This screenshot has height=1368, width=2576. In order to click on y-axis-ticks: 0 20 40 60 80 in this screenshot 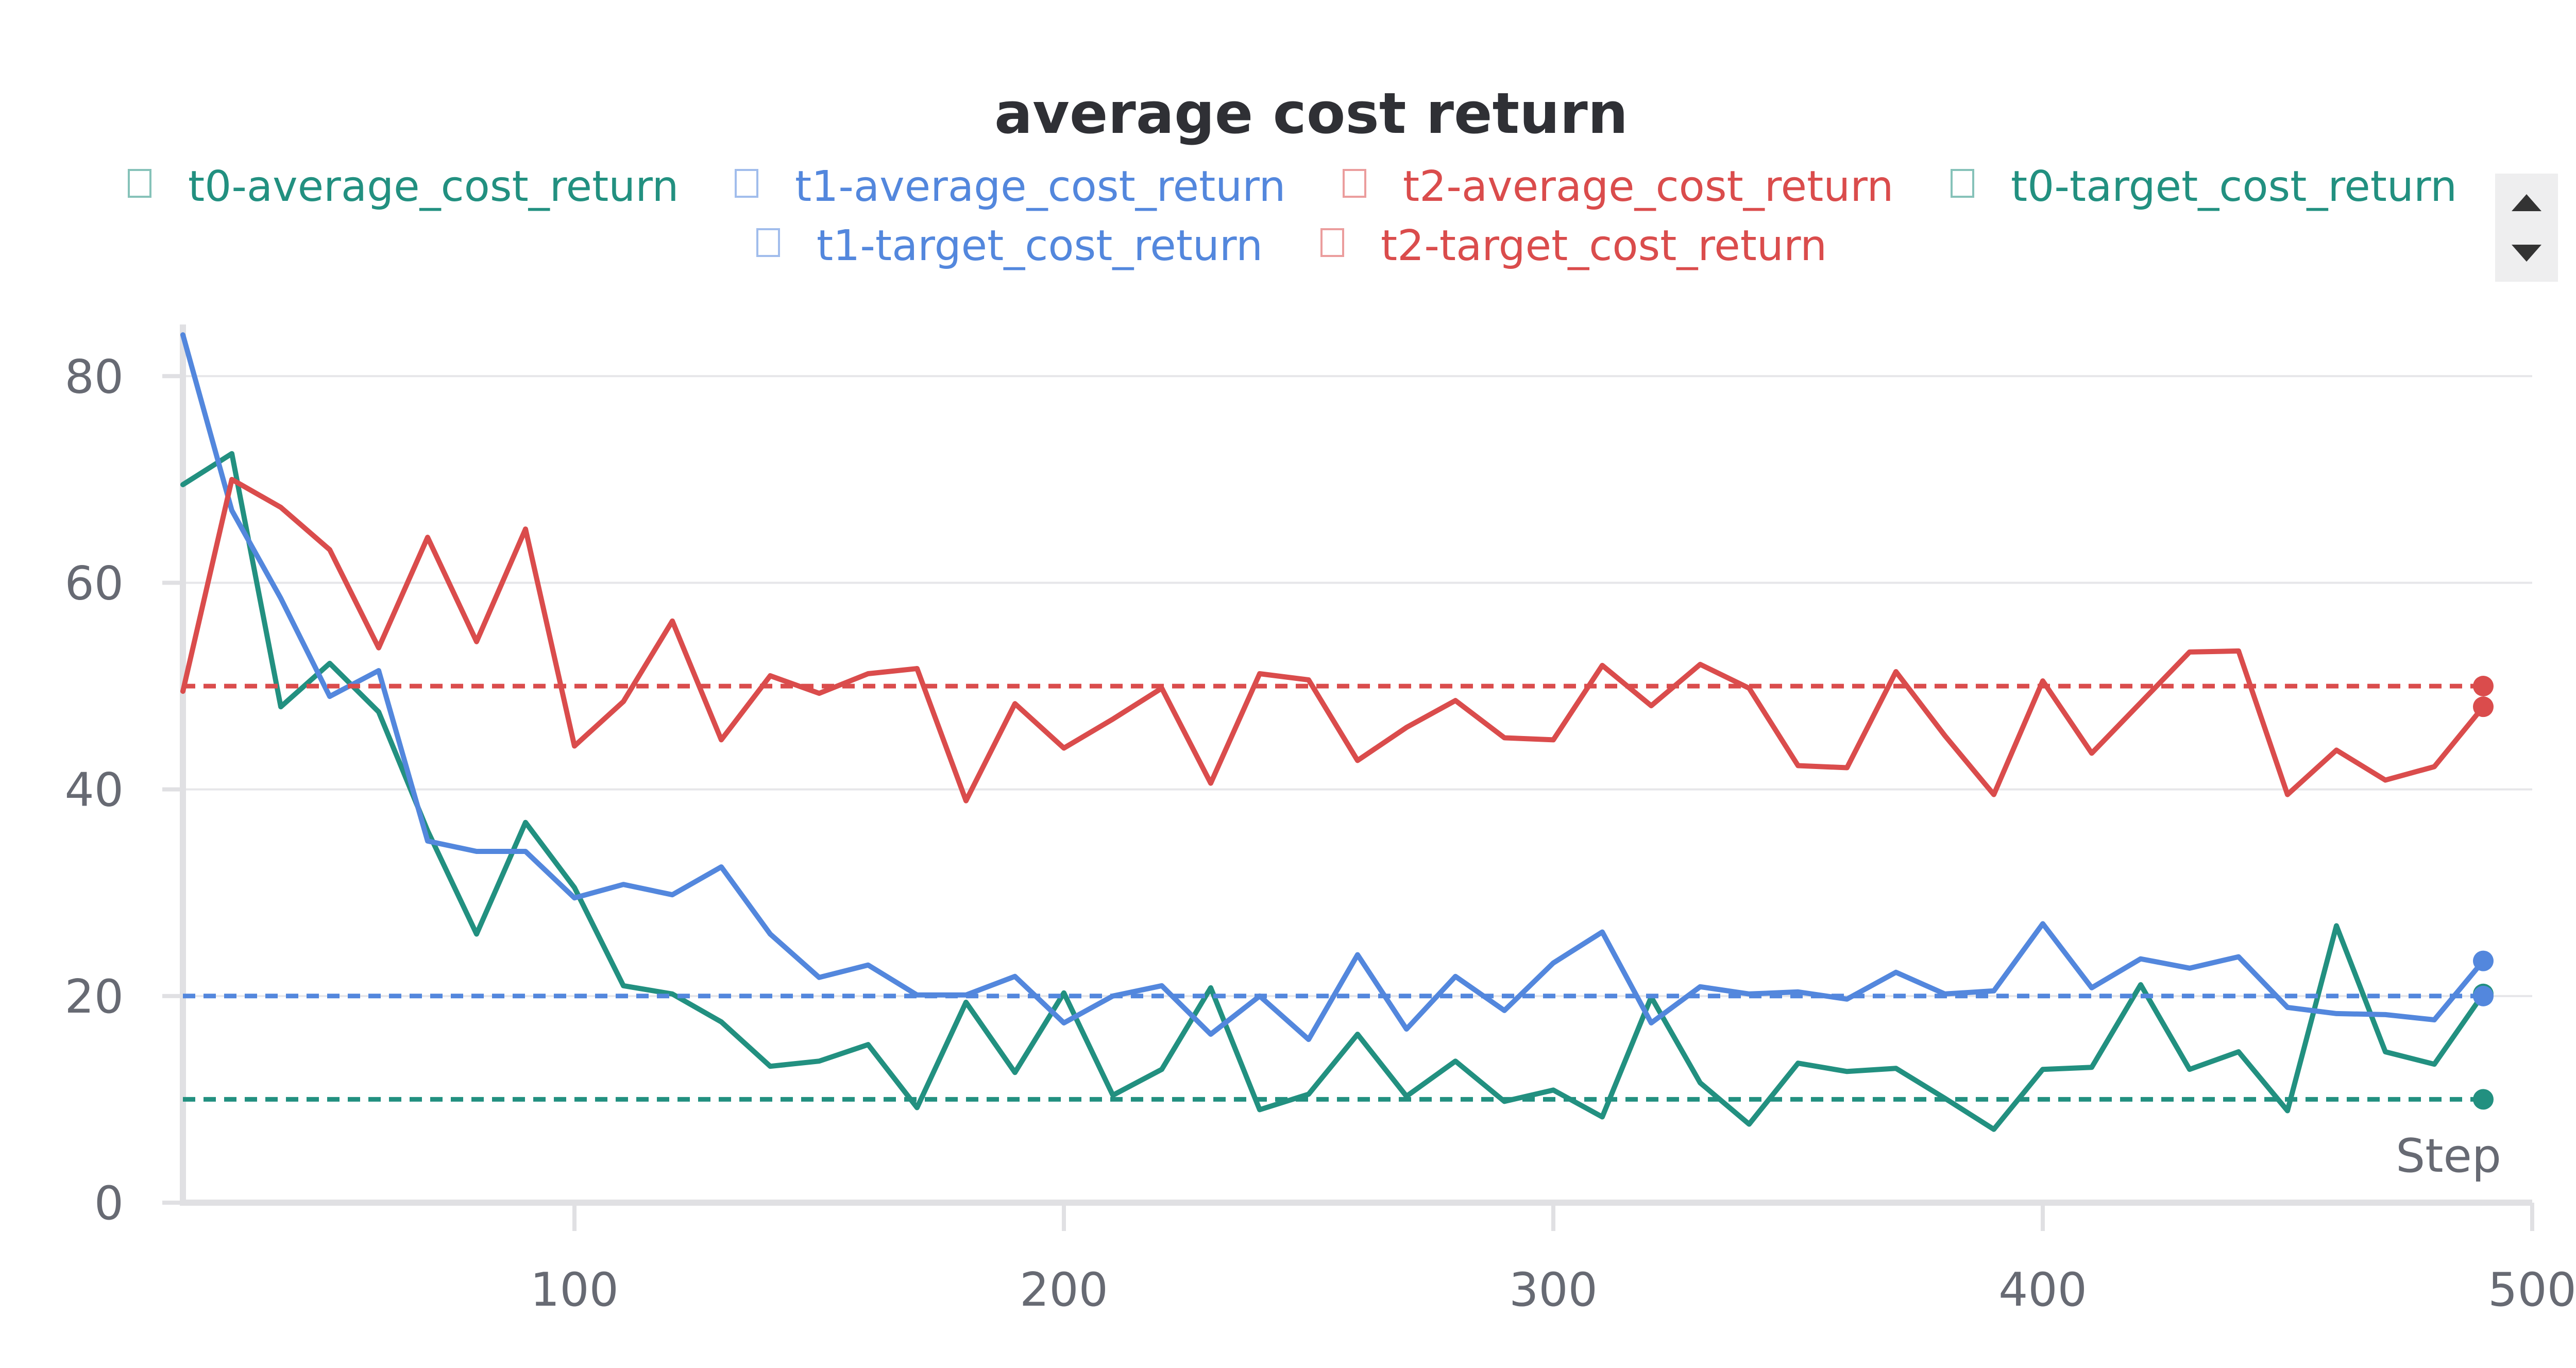, I will do `click(124, 790)`.